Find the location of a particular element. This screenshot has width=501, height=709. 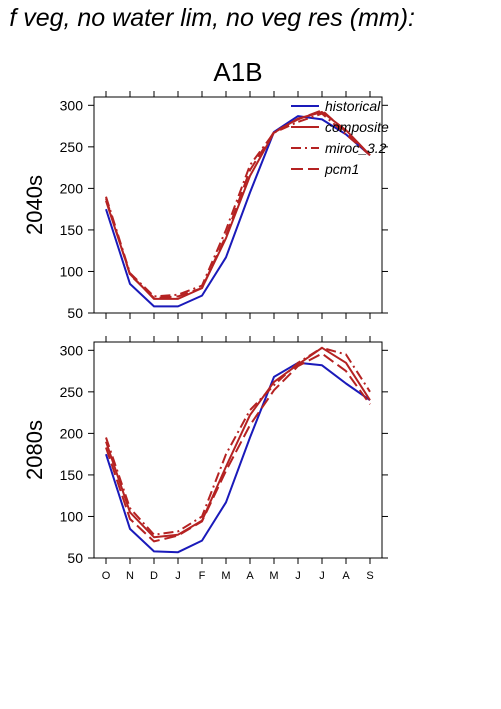

panel-label: 2040s is located at coordinates (34, 205).